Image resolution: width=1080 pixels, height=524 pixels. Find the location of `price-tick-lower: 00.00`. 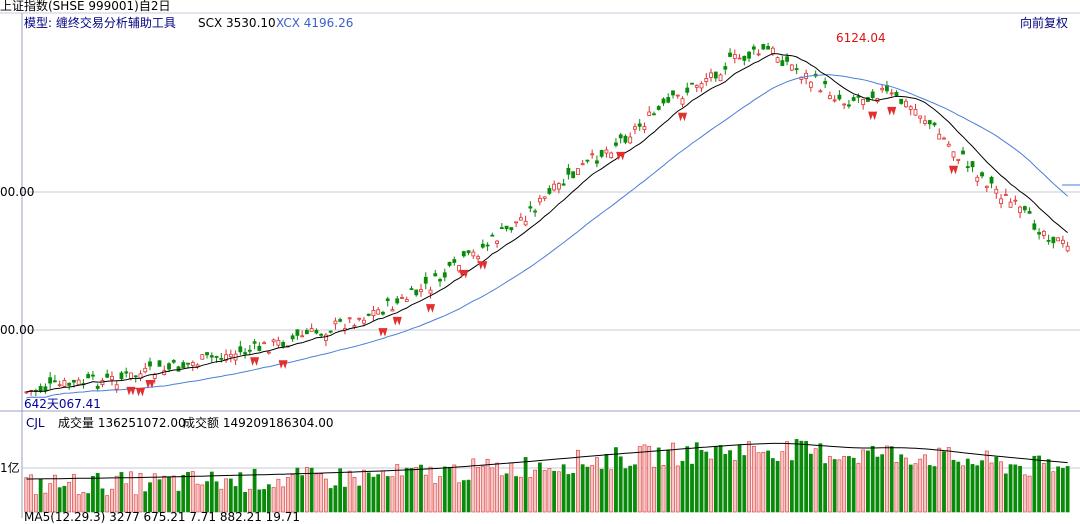

price-tick-lower: 00.00 is located at coordinates (17, 330).